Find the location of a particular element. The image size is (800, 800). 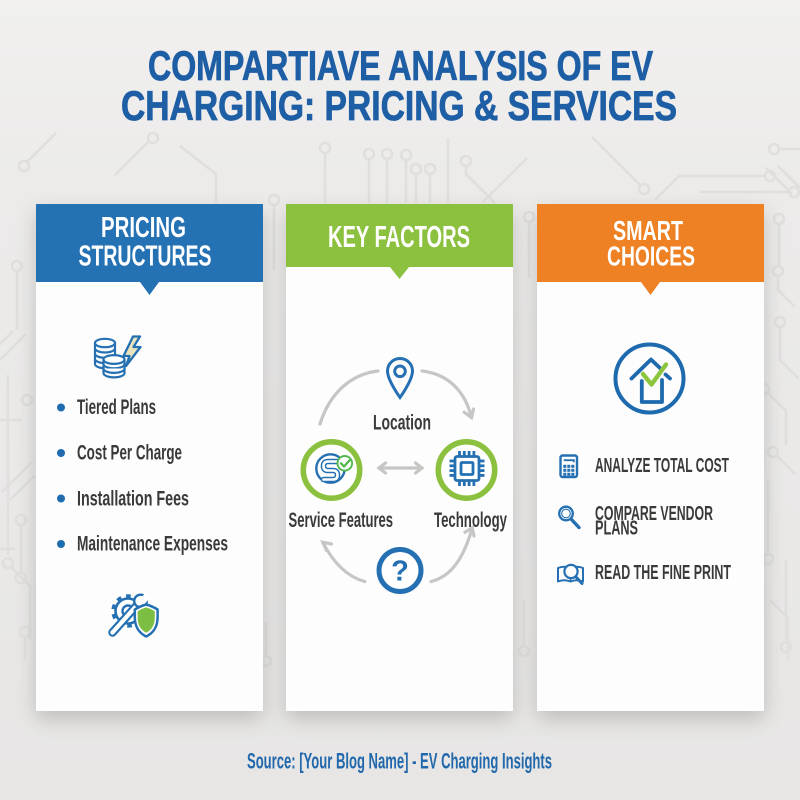

svg-text: Maintenance Expenses is located at coordinates (152, 544).